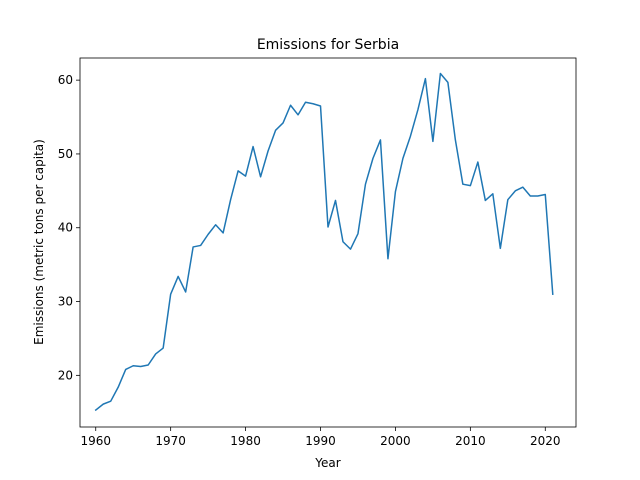 The height and width of the screenshot is (480, 640). What do you see at coordinates (65, 375) in the screenshot?
I see `y-tick-label: 20` at bounding box center [65, 375].